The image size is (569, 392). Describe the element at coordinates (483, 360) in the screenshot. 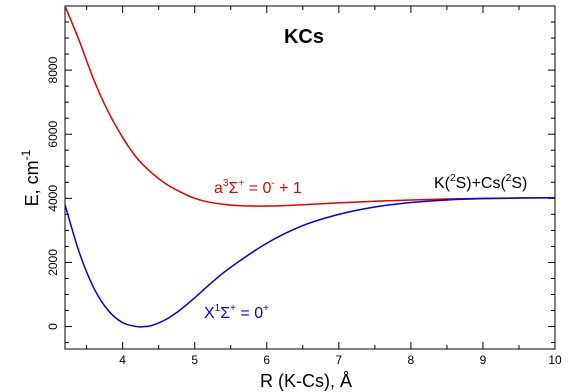

I see `x-tick-label: 9` at that location.